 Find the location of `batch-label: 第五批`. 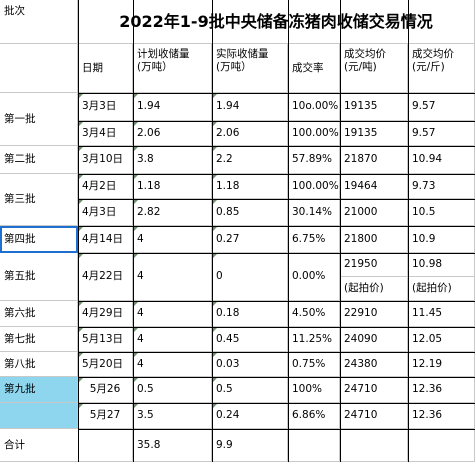

batch-label: 第五批 is located at coordinates (39, 277).